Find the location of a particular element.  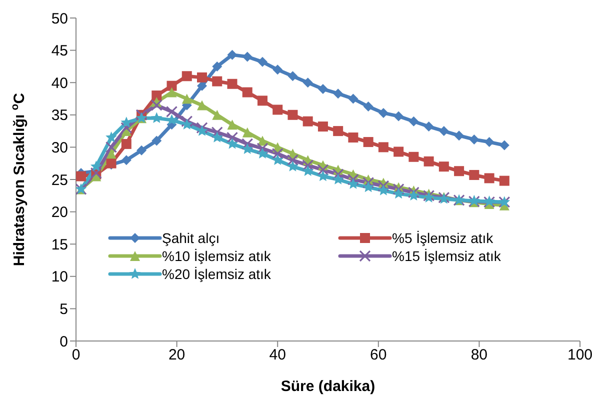

y-tick-label: 50 is located at coordinates (59, 19).